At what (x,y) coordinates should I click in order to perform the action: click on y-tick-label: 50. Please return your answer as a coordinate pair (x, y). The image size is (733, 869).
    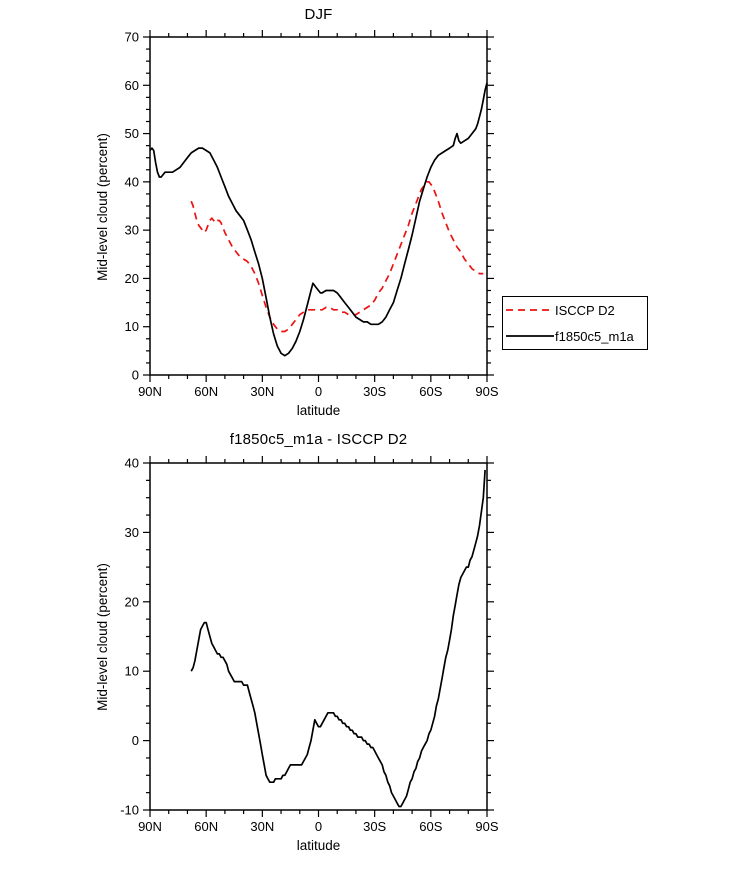
    Looking at the image, I should click on (132, 133).